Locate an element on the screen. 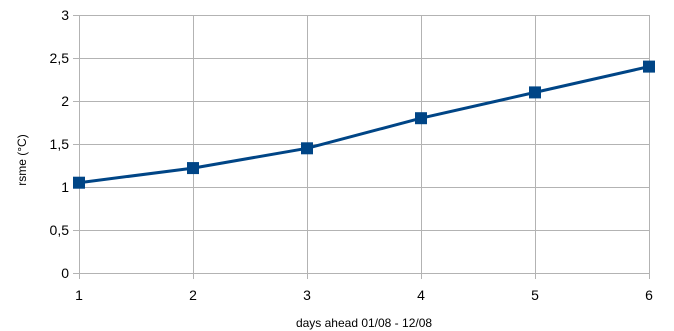 The height and width of the screenshot is (331, 674). x-tick-label: 6 is located at coordinates (649, 295).